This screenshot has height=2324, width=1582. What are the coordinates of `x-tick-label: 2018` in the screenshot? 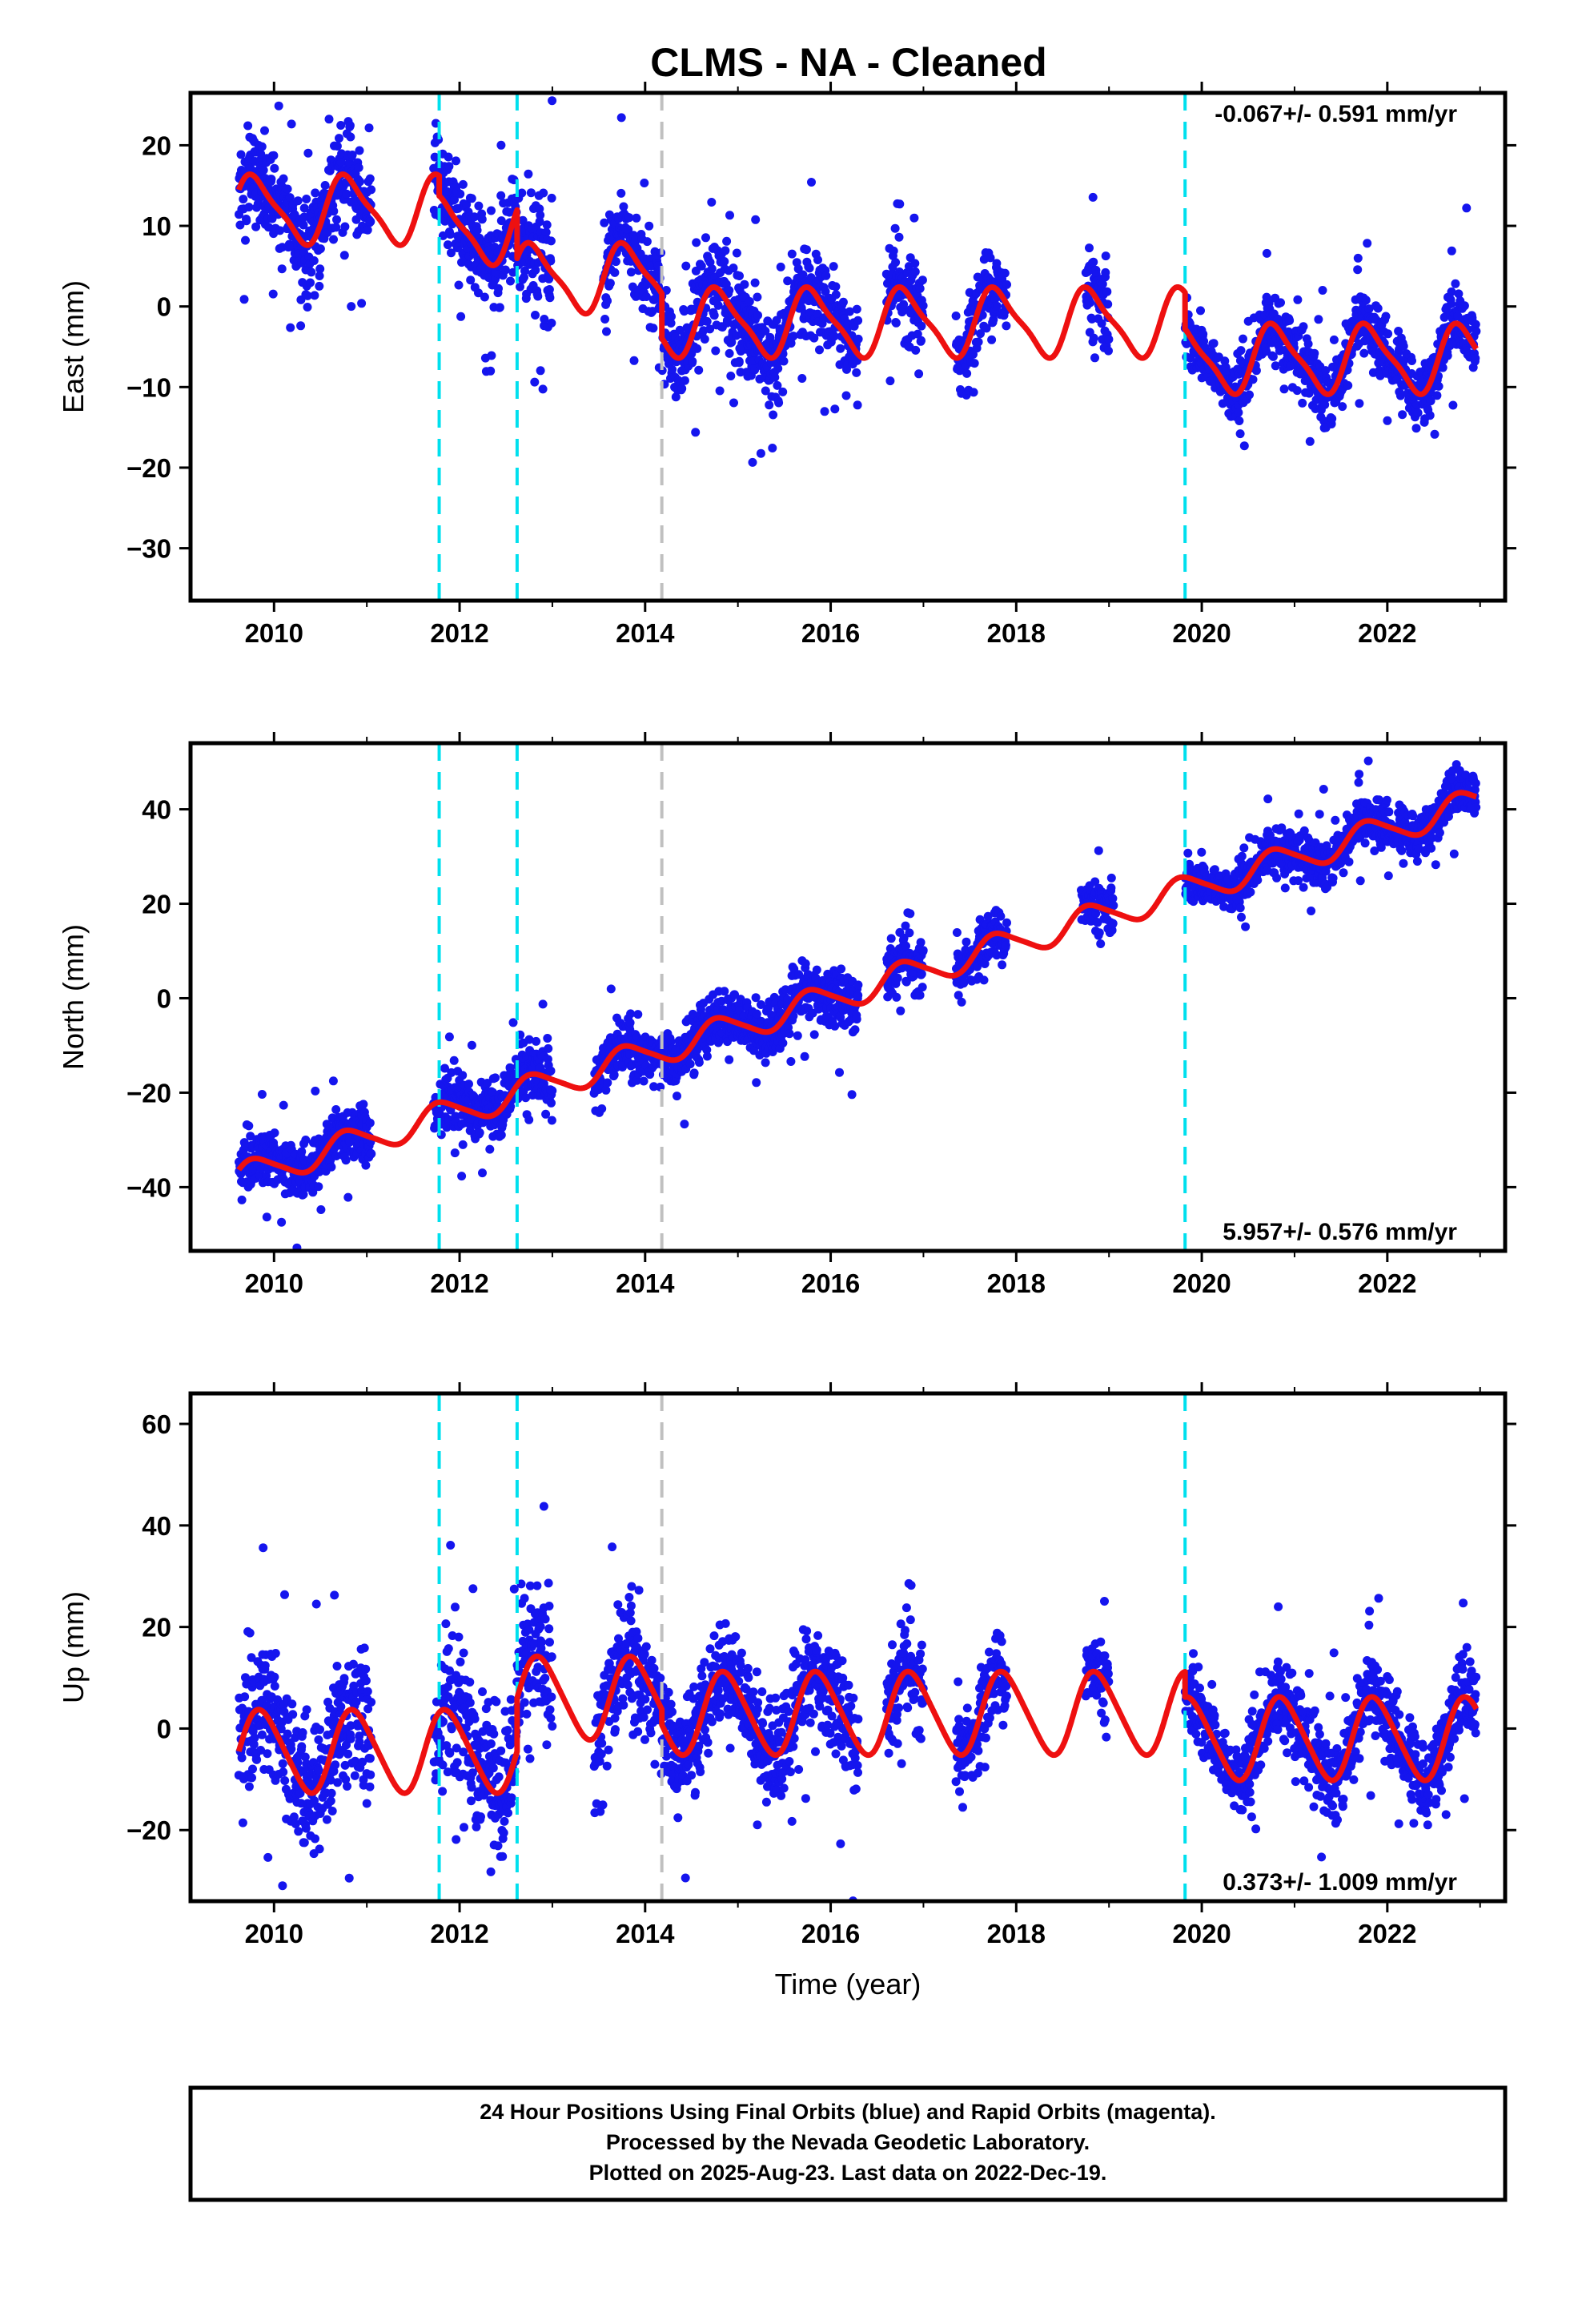 It's located at (1016, 633).